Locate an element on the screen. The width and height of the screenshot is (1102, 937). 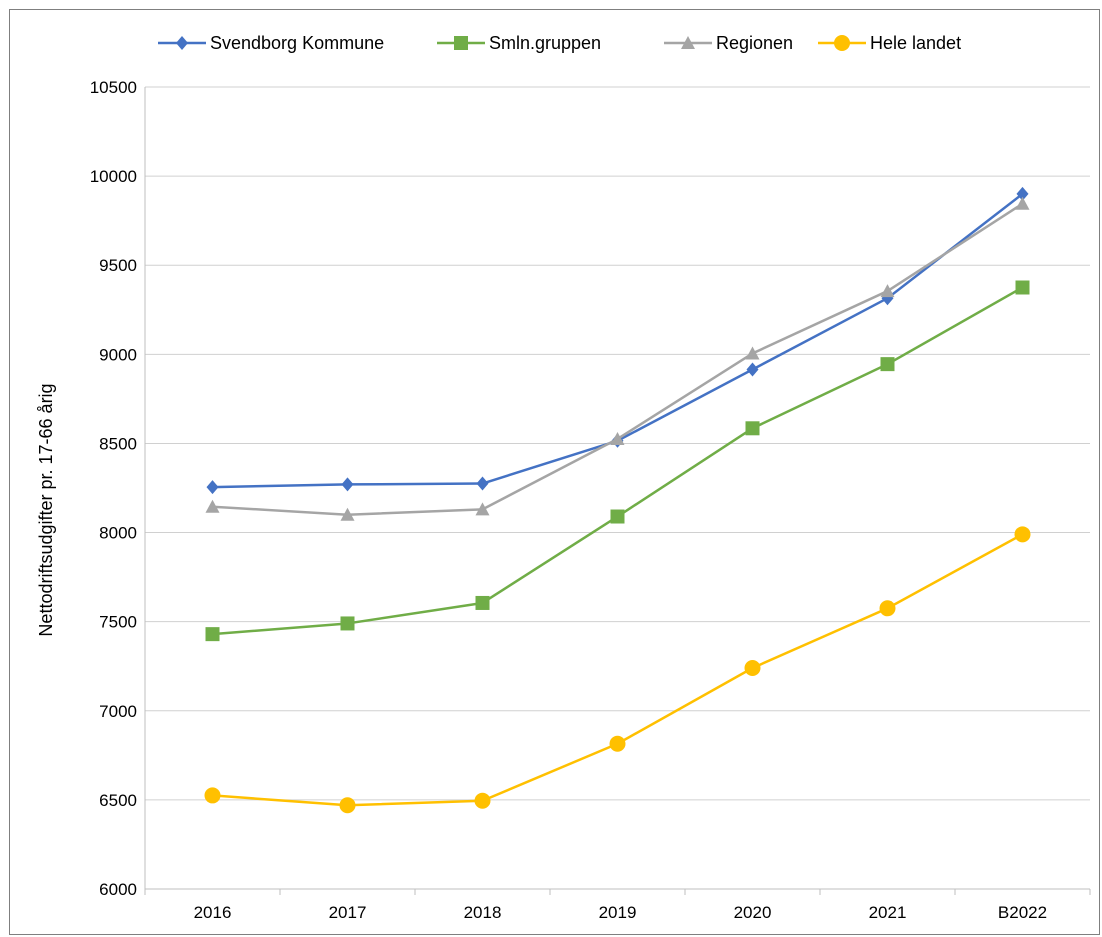
x-tick-label: B2022 is located at coordinates (1022, 912).